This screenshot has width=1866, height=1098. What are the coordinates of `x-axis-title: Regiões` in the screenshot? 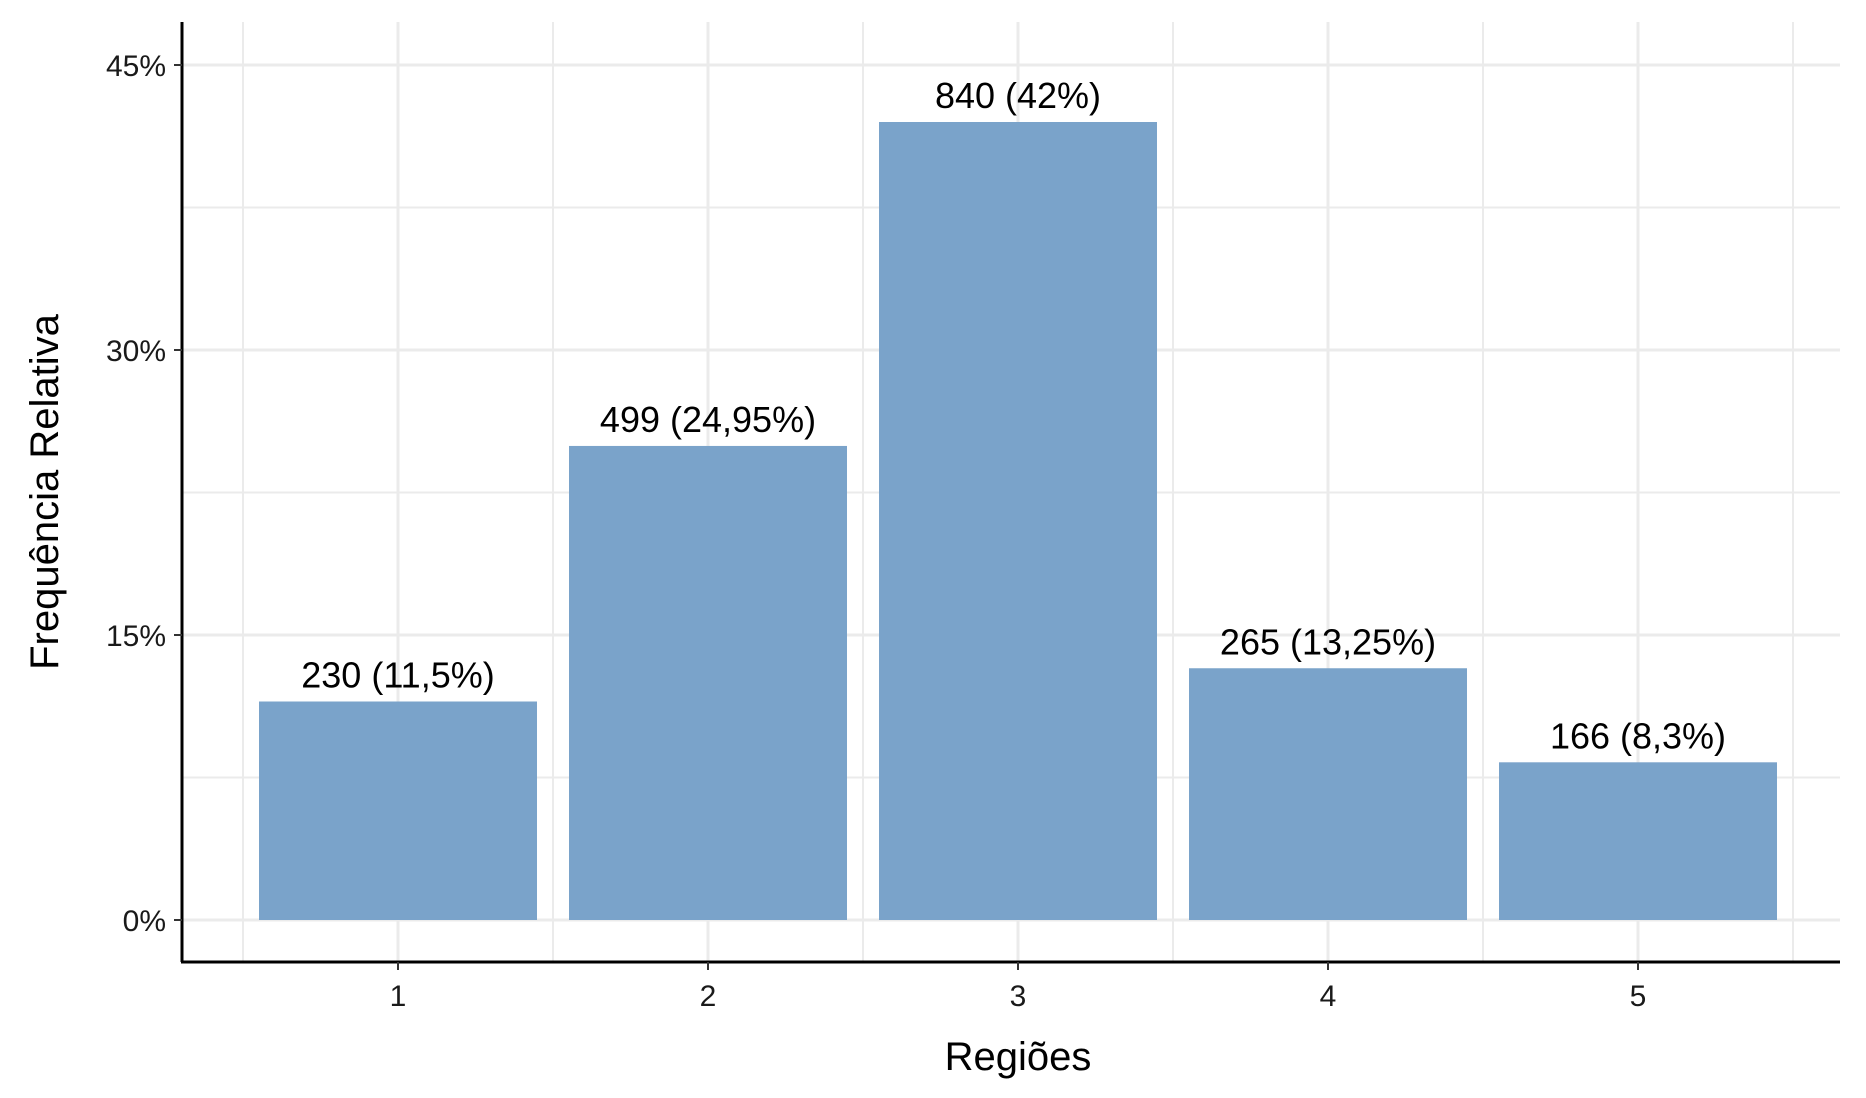 It's located at (1018, 1057).